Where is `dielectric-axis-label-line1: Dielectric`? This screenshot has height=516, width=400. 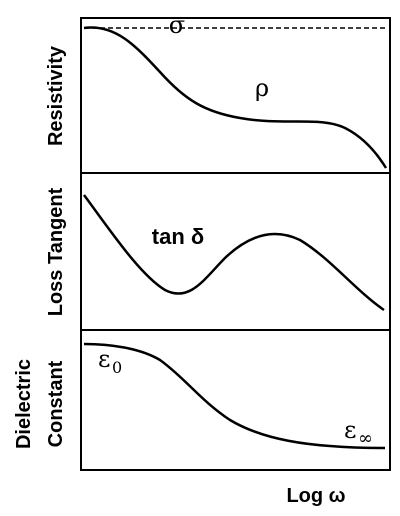 dielectric-axis-label-line1: Dielectric is located at coordinates (24, 404).